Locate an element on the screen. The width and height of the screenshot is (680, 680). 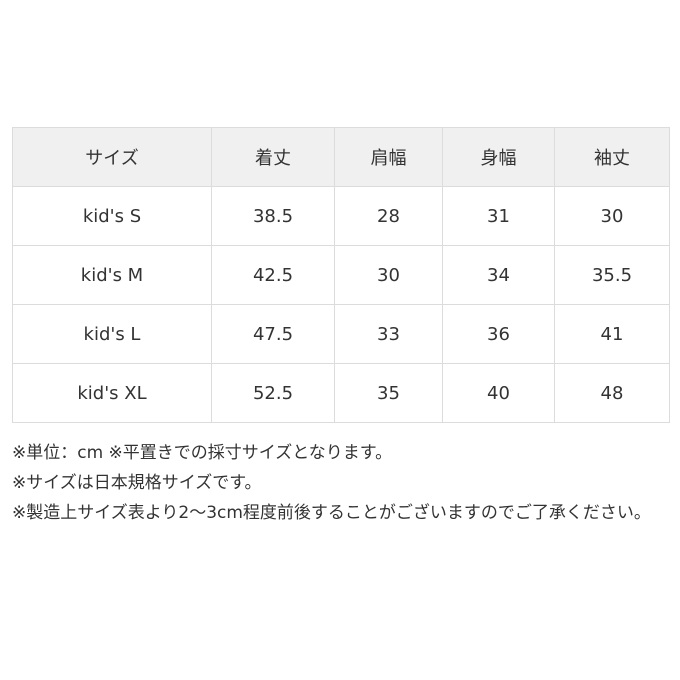
table-cell: kid's L is located at coordinates (112, 334).